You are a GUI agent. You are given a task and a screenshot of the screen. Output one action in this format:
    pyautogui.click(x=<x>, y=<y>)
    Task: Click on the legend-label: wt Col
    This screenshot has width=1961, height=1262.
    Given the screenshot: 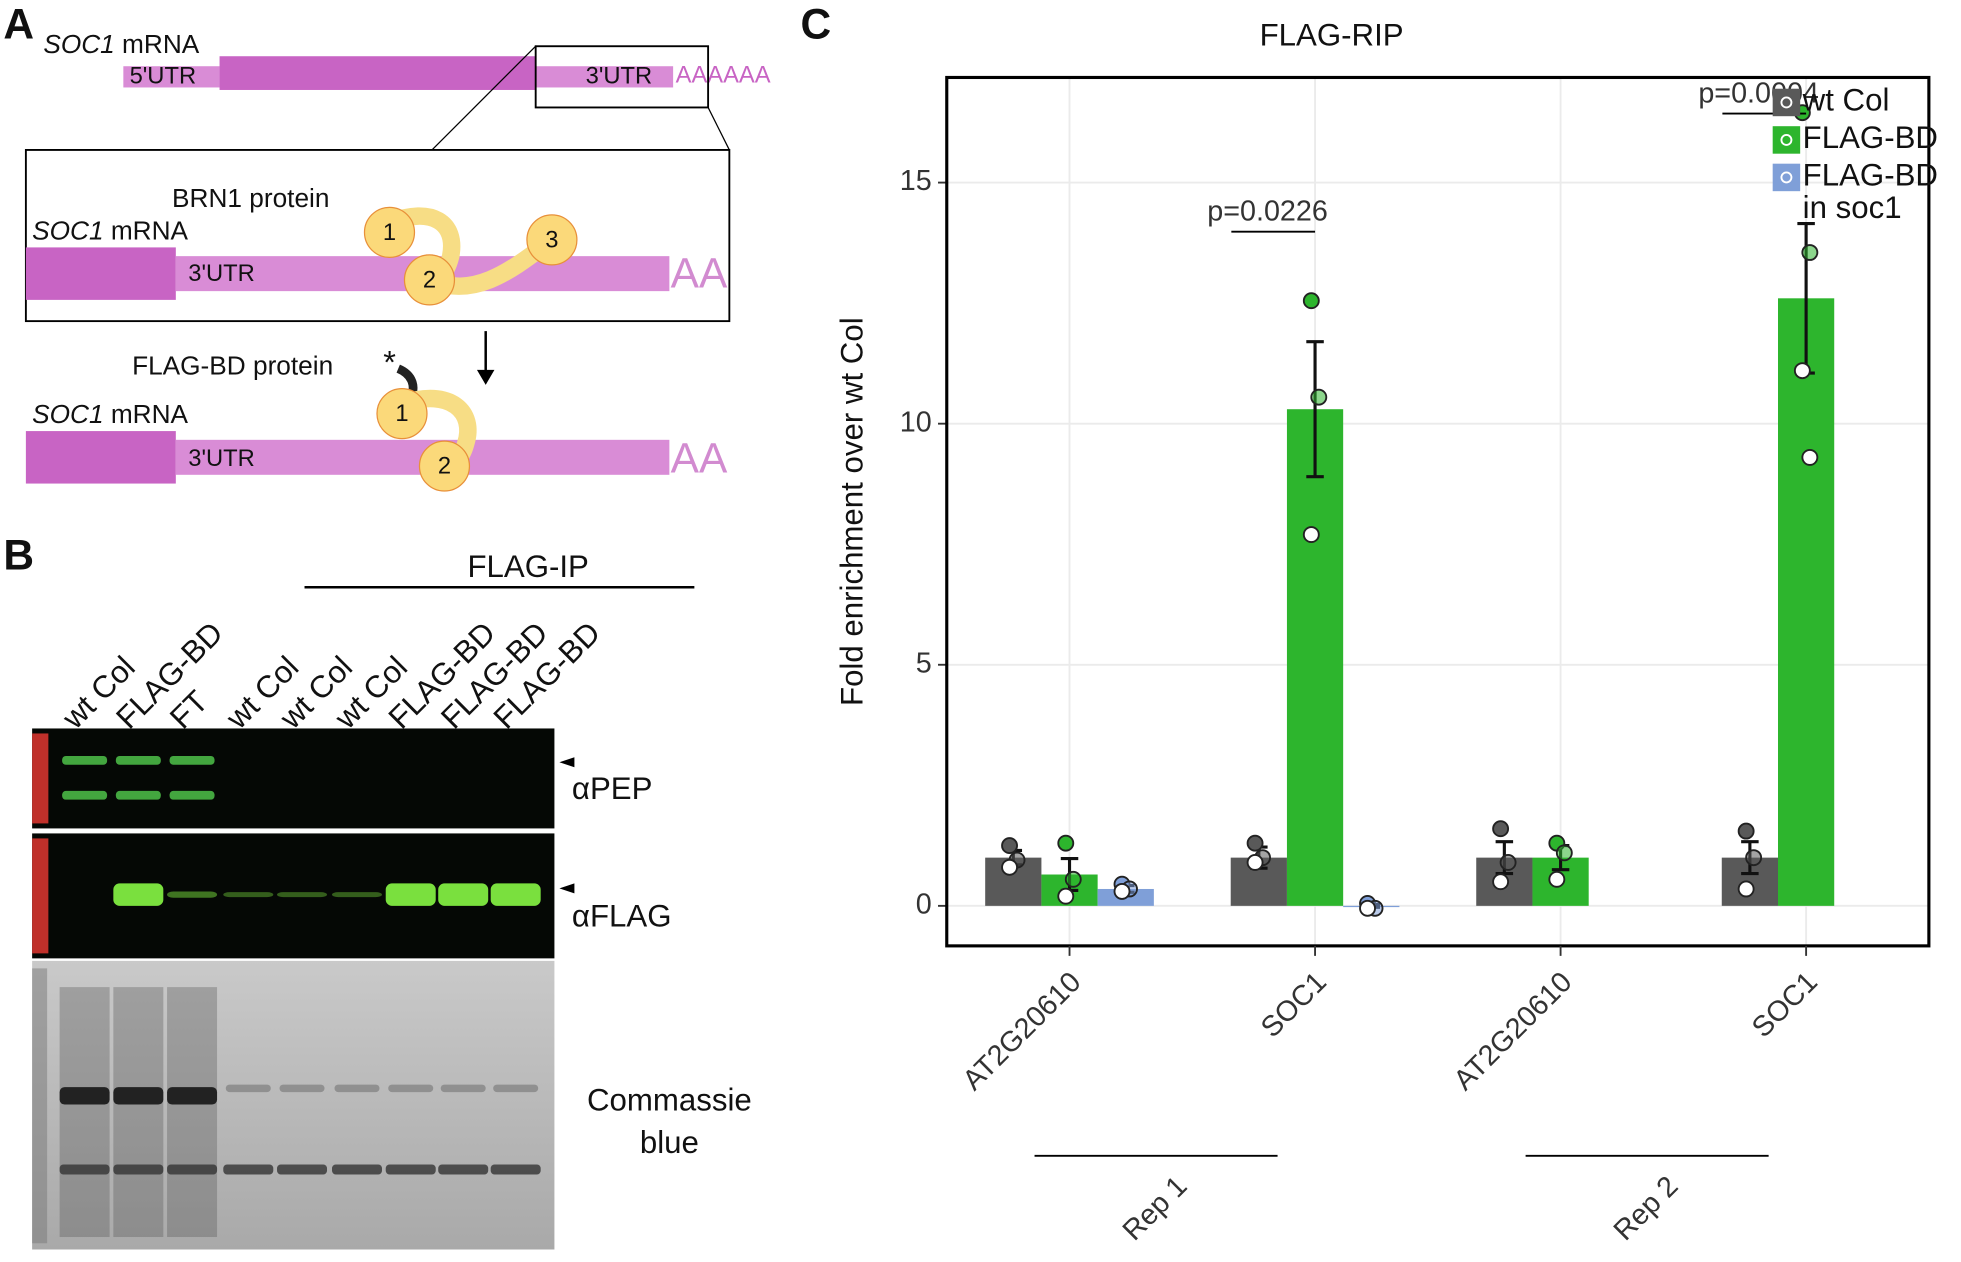 What is the action you would take?
    pyautogui.click(x=1846, y=100)
    